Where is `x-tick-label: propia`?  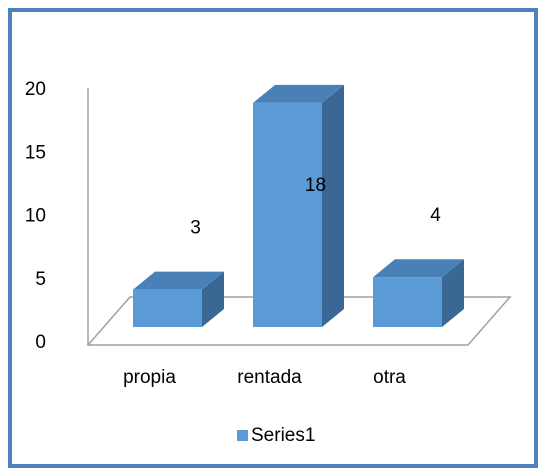
x-tick-label: propia is located at coordinates (149, 377).